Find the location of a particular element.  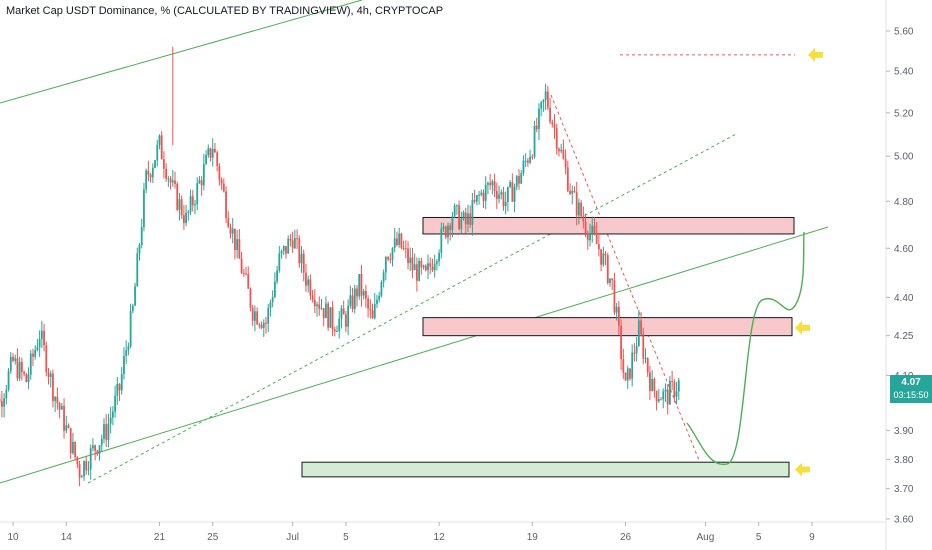

date-tick-label: Aug is located at coordinates (706, 537).